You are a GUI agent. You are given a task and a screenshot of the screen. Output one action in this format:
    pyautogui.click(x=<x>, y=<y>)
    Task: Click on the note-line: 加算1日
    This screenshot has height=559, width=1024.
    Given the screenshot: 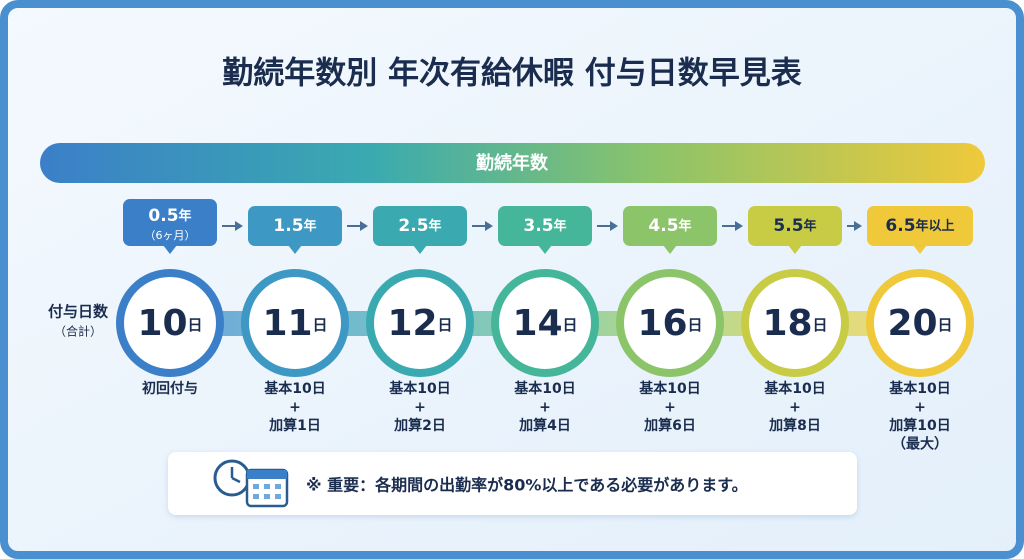 What is the action you would take?
    pyautogui.click(x=294, y=425)
    